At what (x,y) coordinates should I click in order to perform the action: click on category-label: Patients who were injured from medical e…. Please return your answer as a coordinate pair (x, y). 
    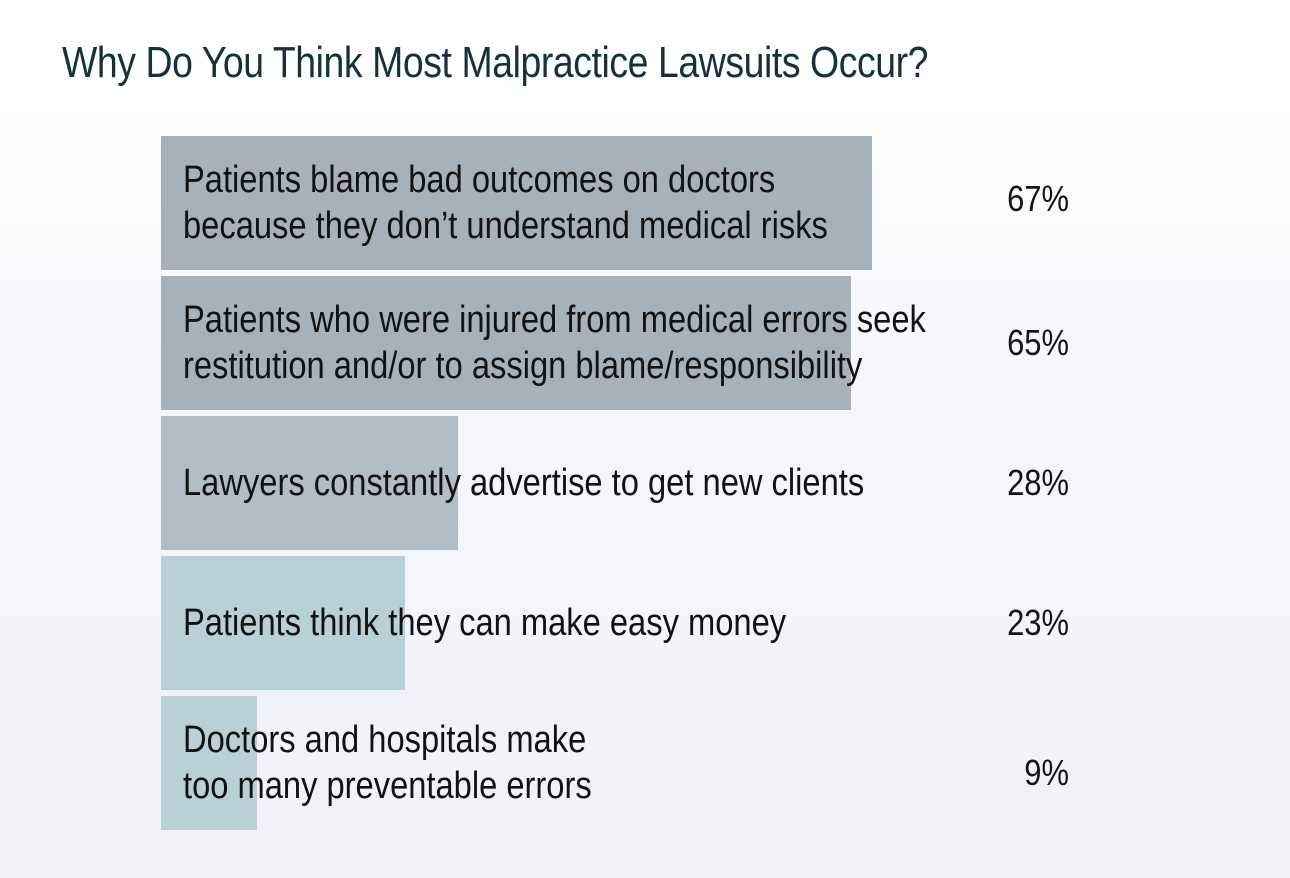
    Looking at the image, I should click on (554, 343).